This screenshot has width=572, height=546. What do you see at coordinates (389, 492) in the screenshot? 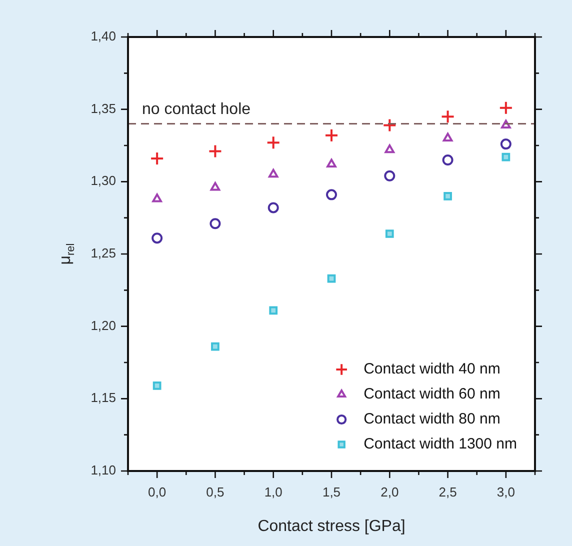
I see `x-tick-label: 2,0` at bounding box center [389, 492].